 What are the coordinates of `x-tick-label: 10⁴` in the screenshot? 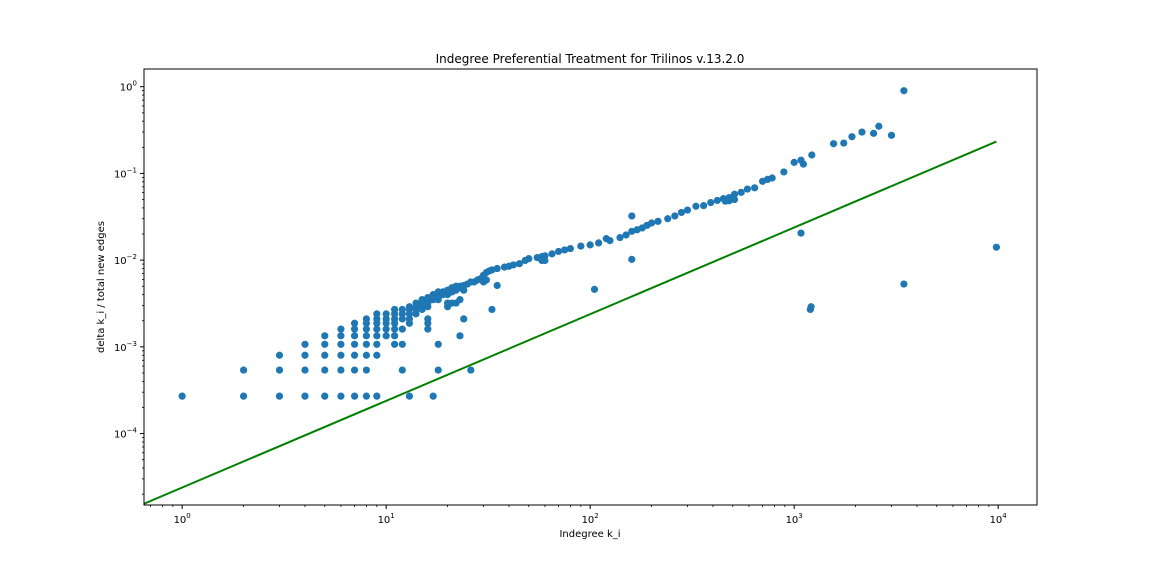 It's located at (999, 519).